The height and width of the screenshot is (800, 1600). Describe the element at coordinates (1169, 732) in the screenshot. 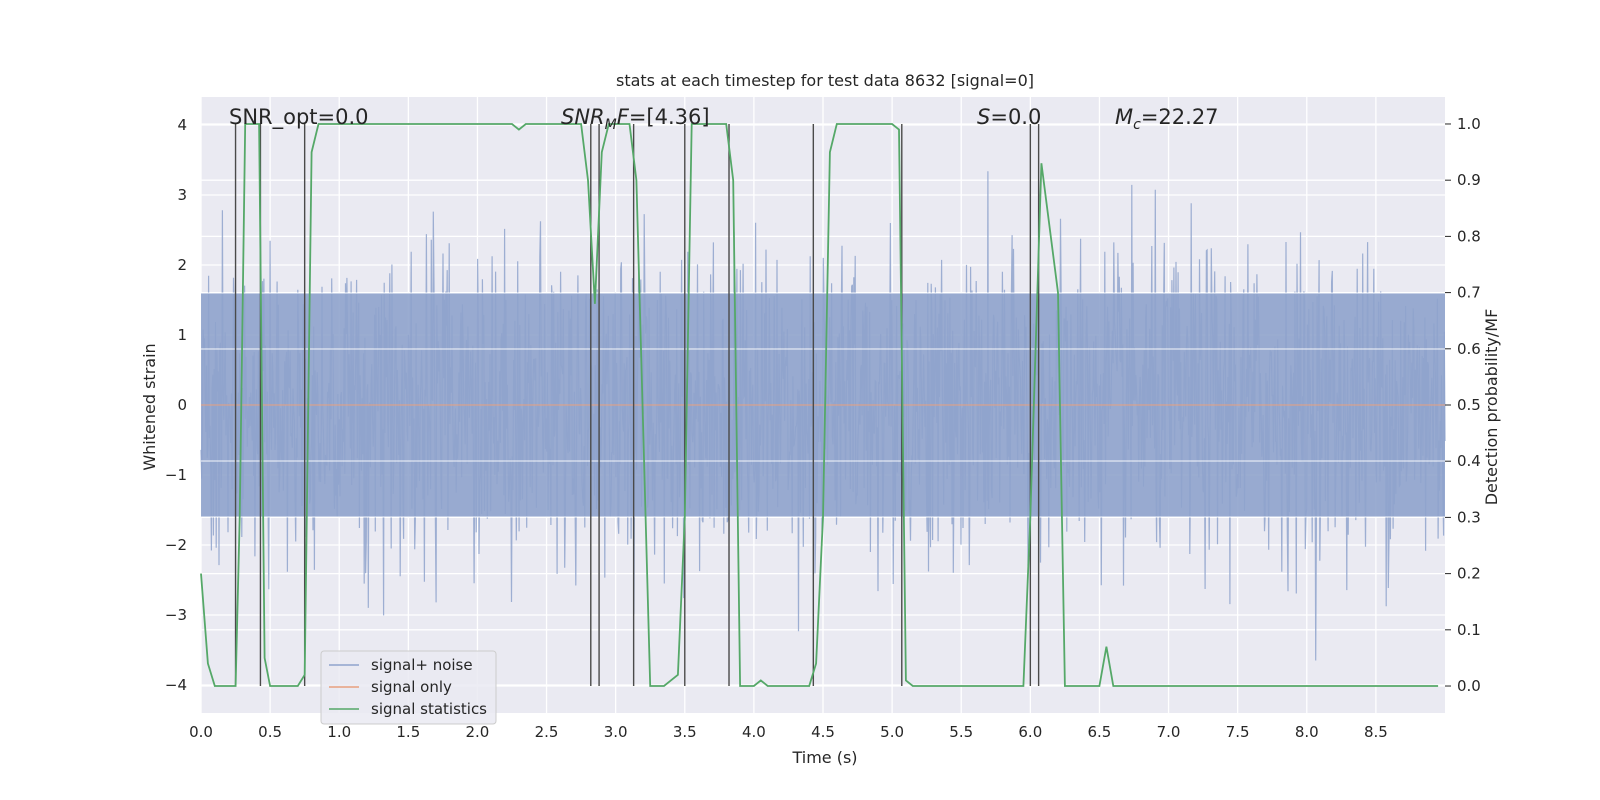

I see `x-tick-label: 7.0` at that location.